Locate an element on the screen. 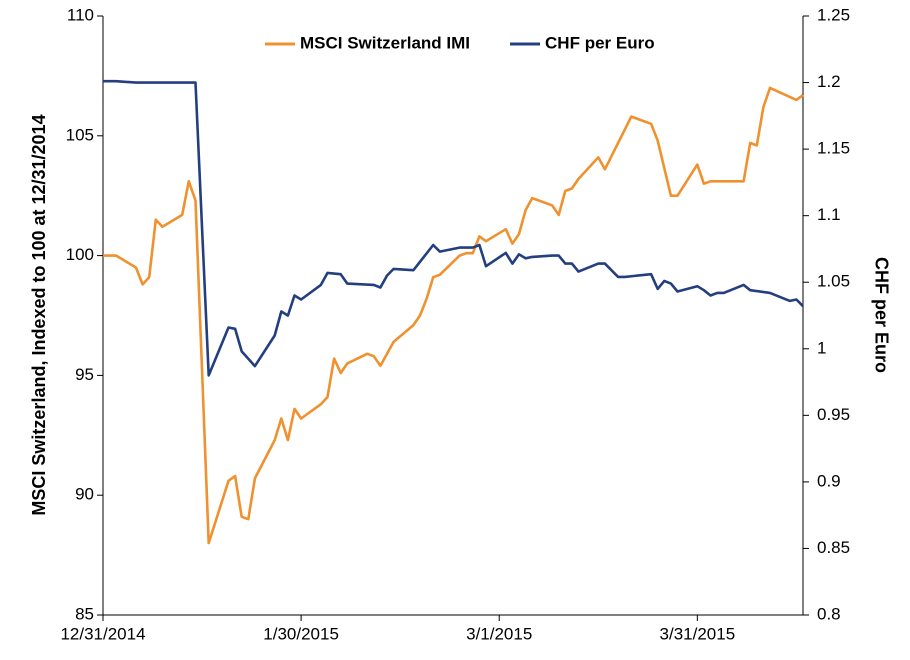  y-tick-label: 100 is located at coordinates (80, 254).